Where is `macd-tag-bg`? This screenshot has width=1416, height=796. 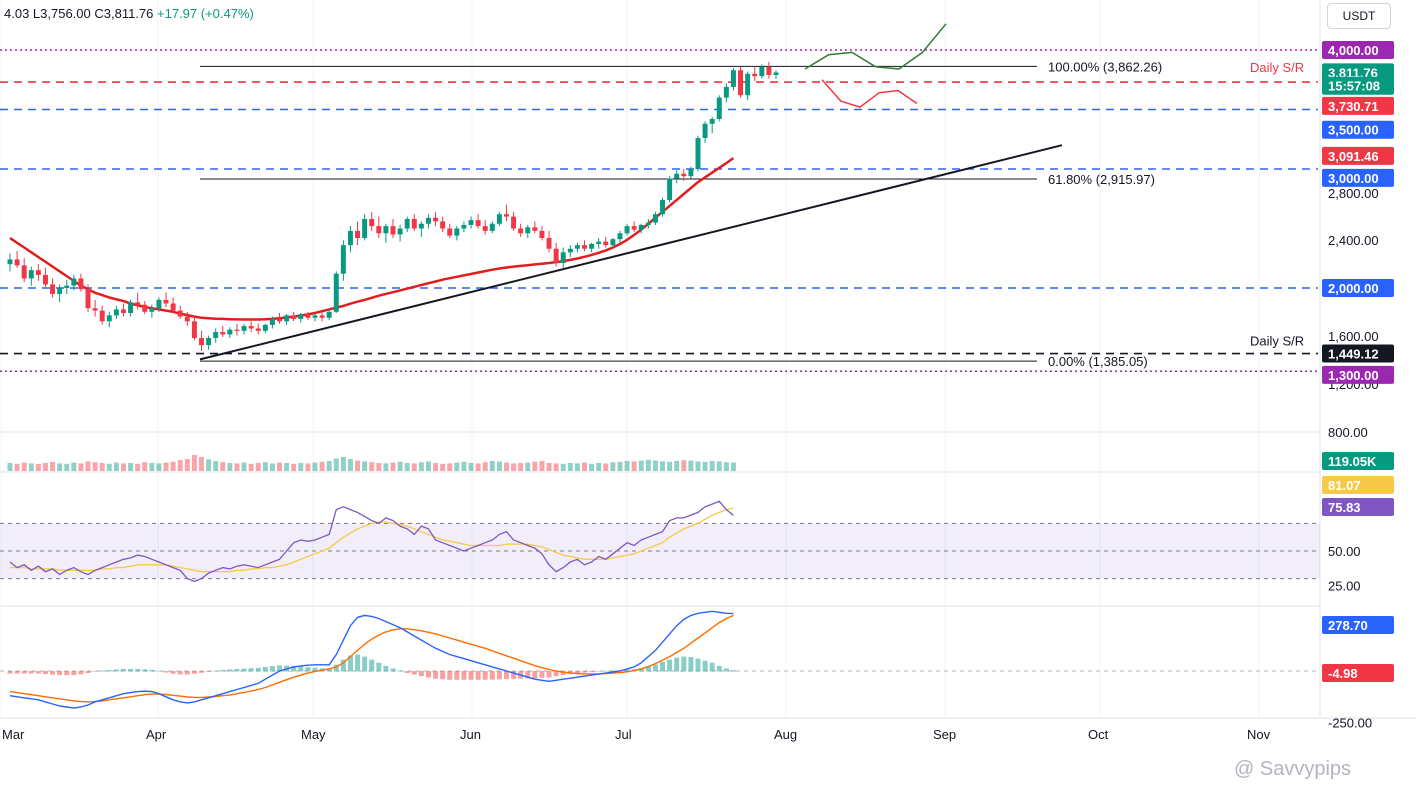 macd-tag-bg is located at coordinates (1358, 625).